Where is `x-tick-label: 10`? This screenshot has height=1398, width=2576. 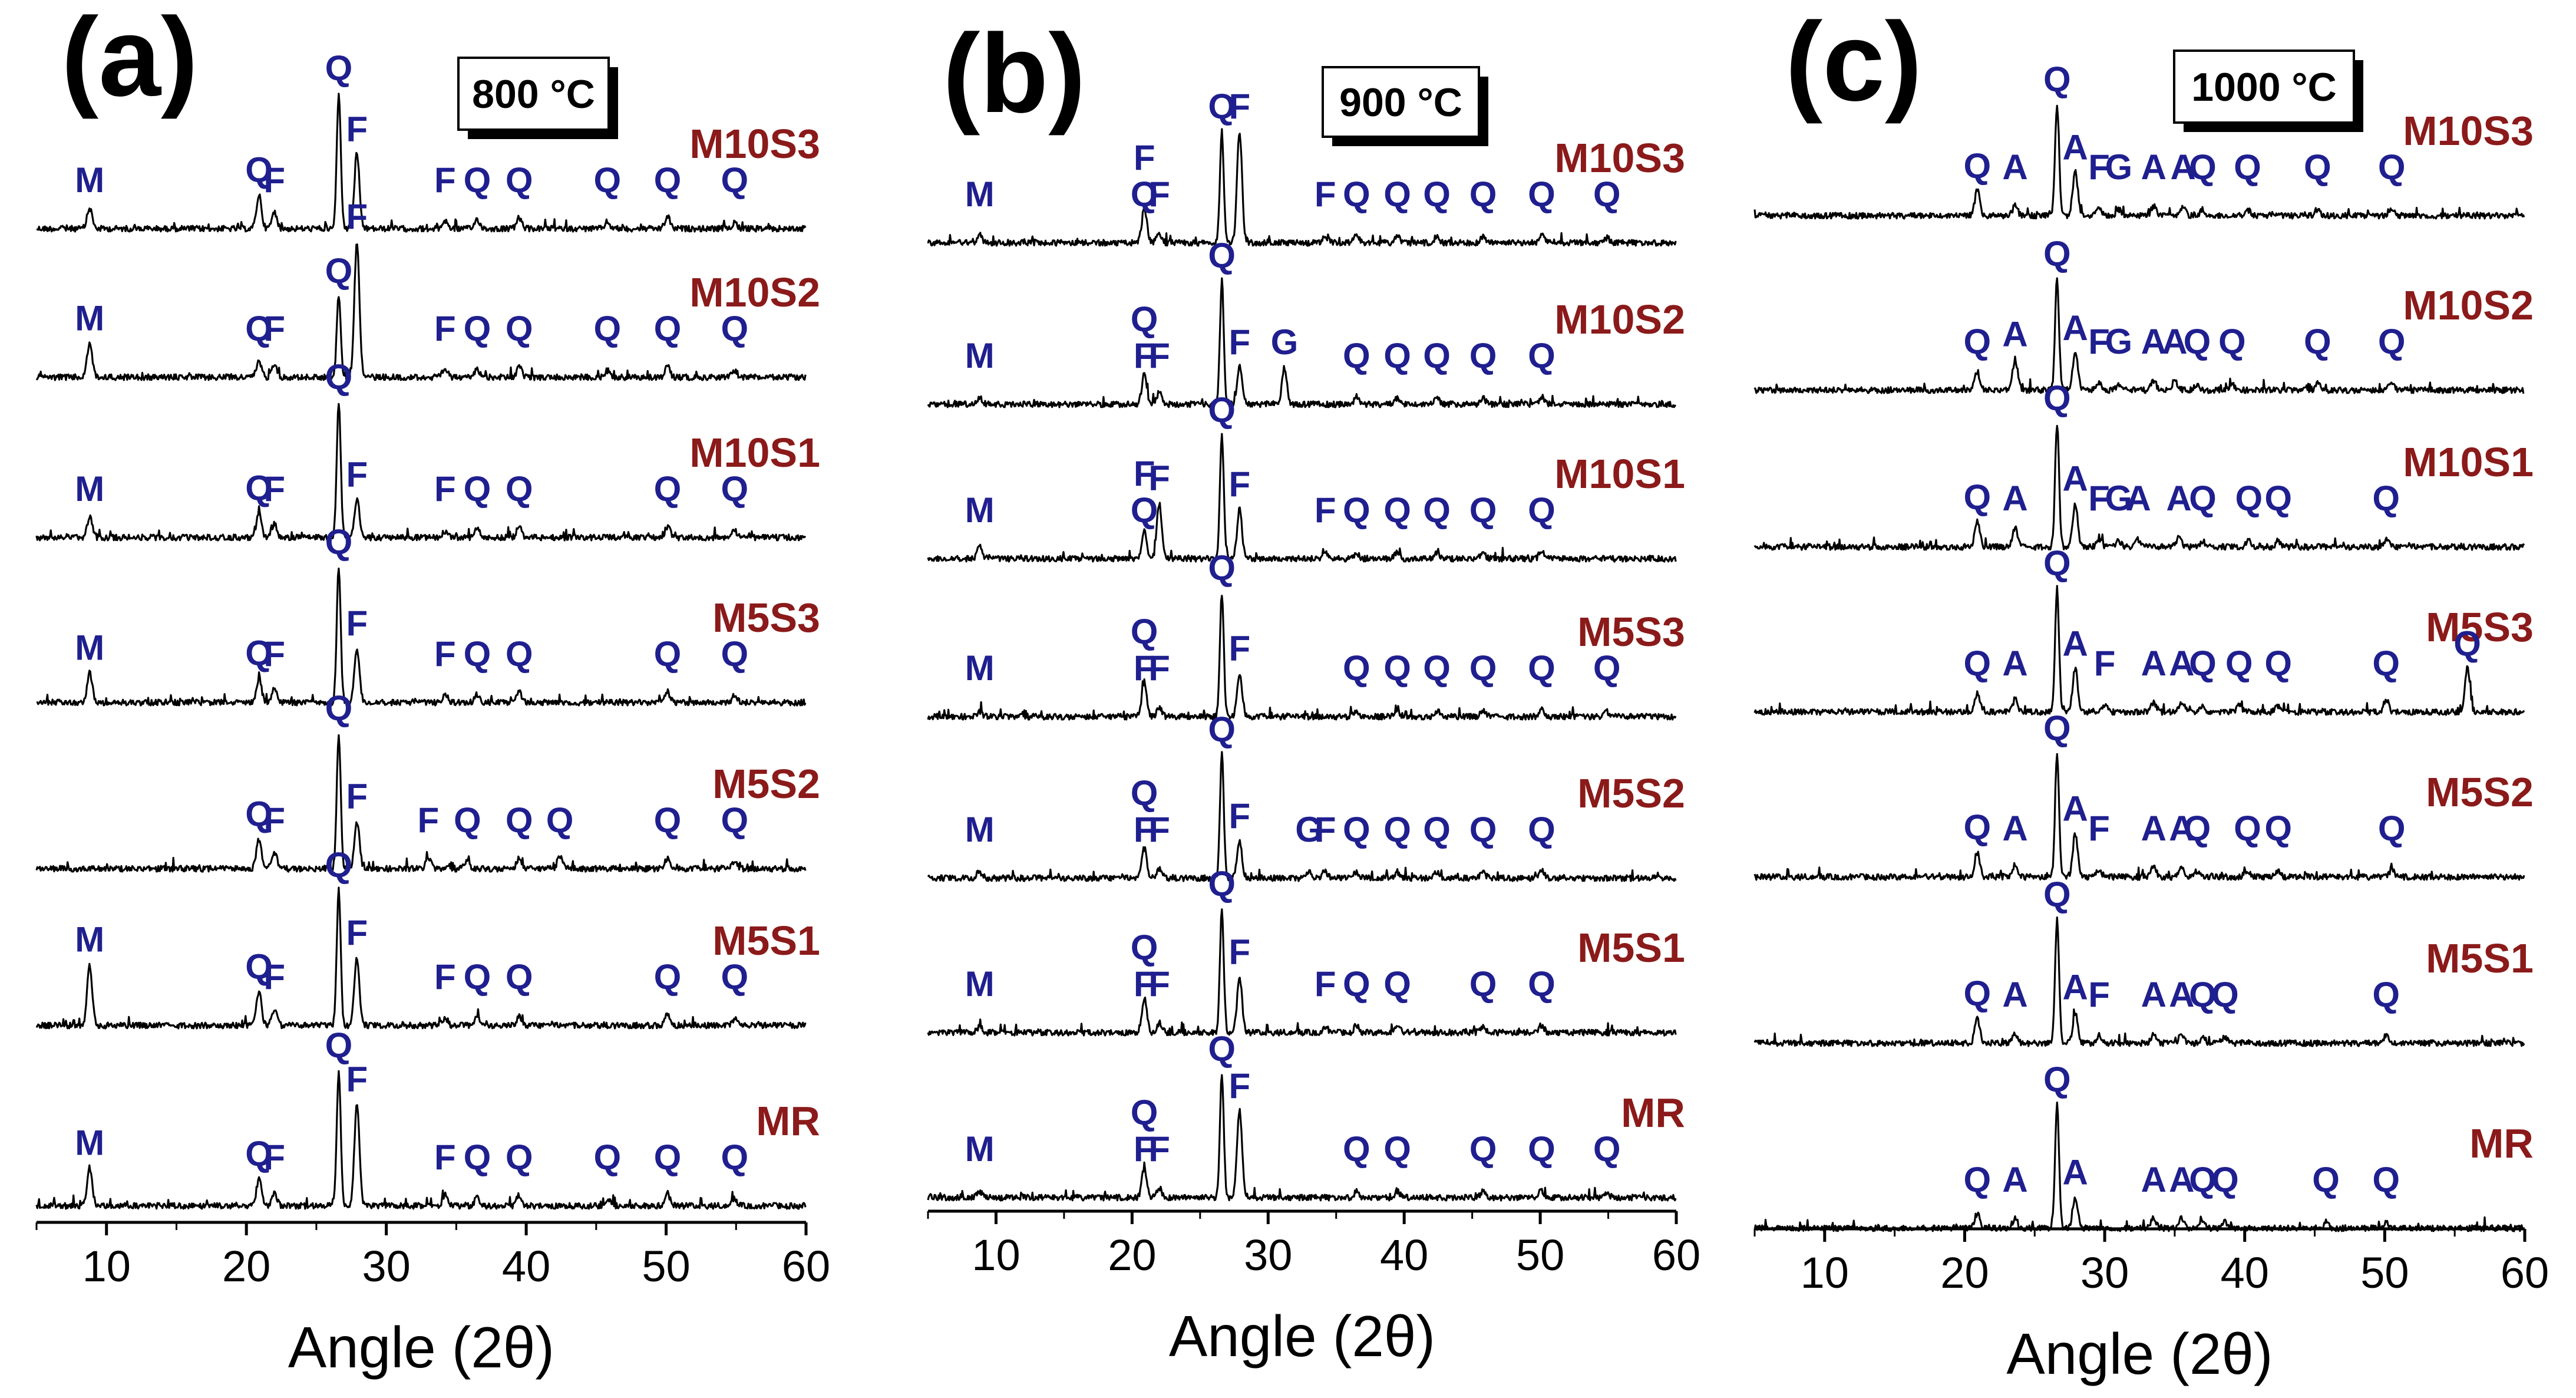 x-tick-label: 10 is located at coordinates (1825, 1272).